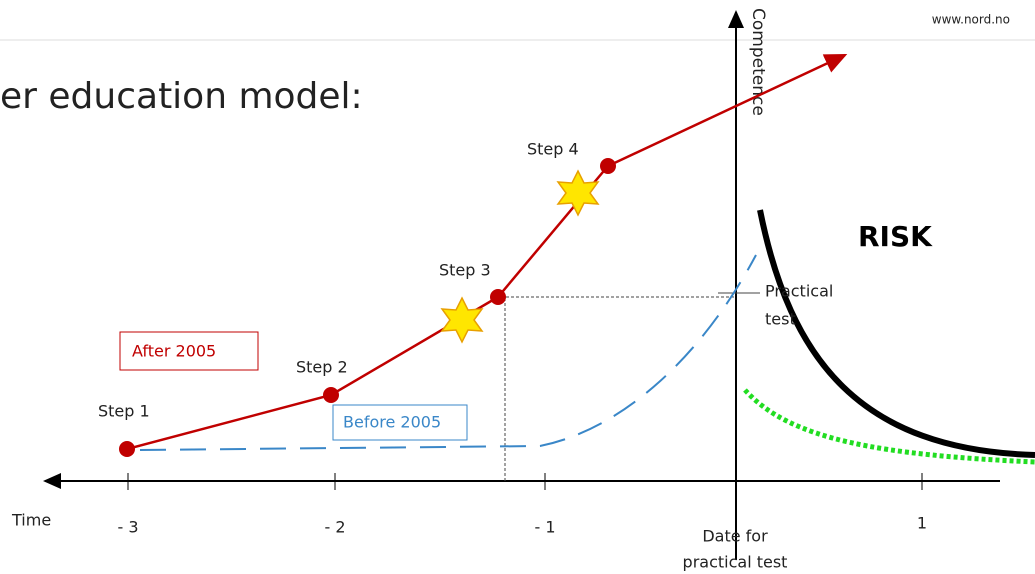 The image size is (1035, 574). I want to click on legend-before-box, so click(400, 422).